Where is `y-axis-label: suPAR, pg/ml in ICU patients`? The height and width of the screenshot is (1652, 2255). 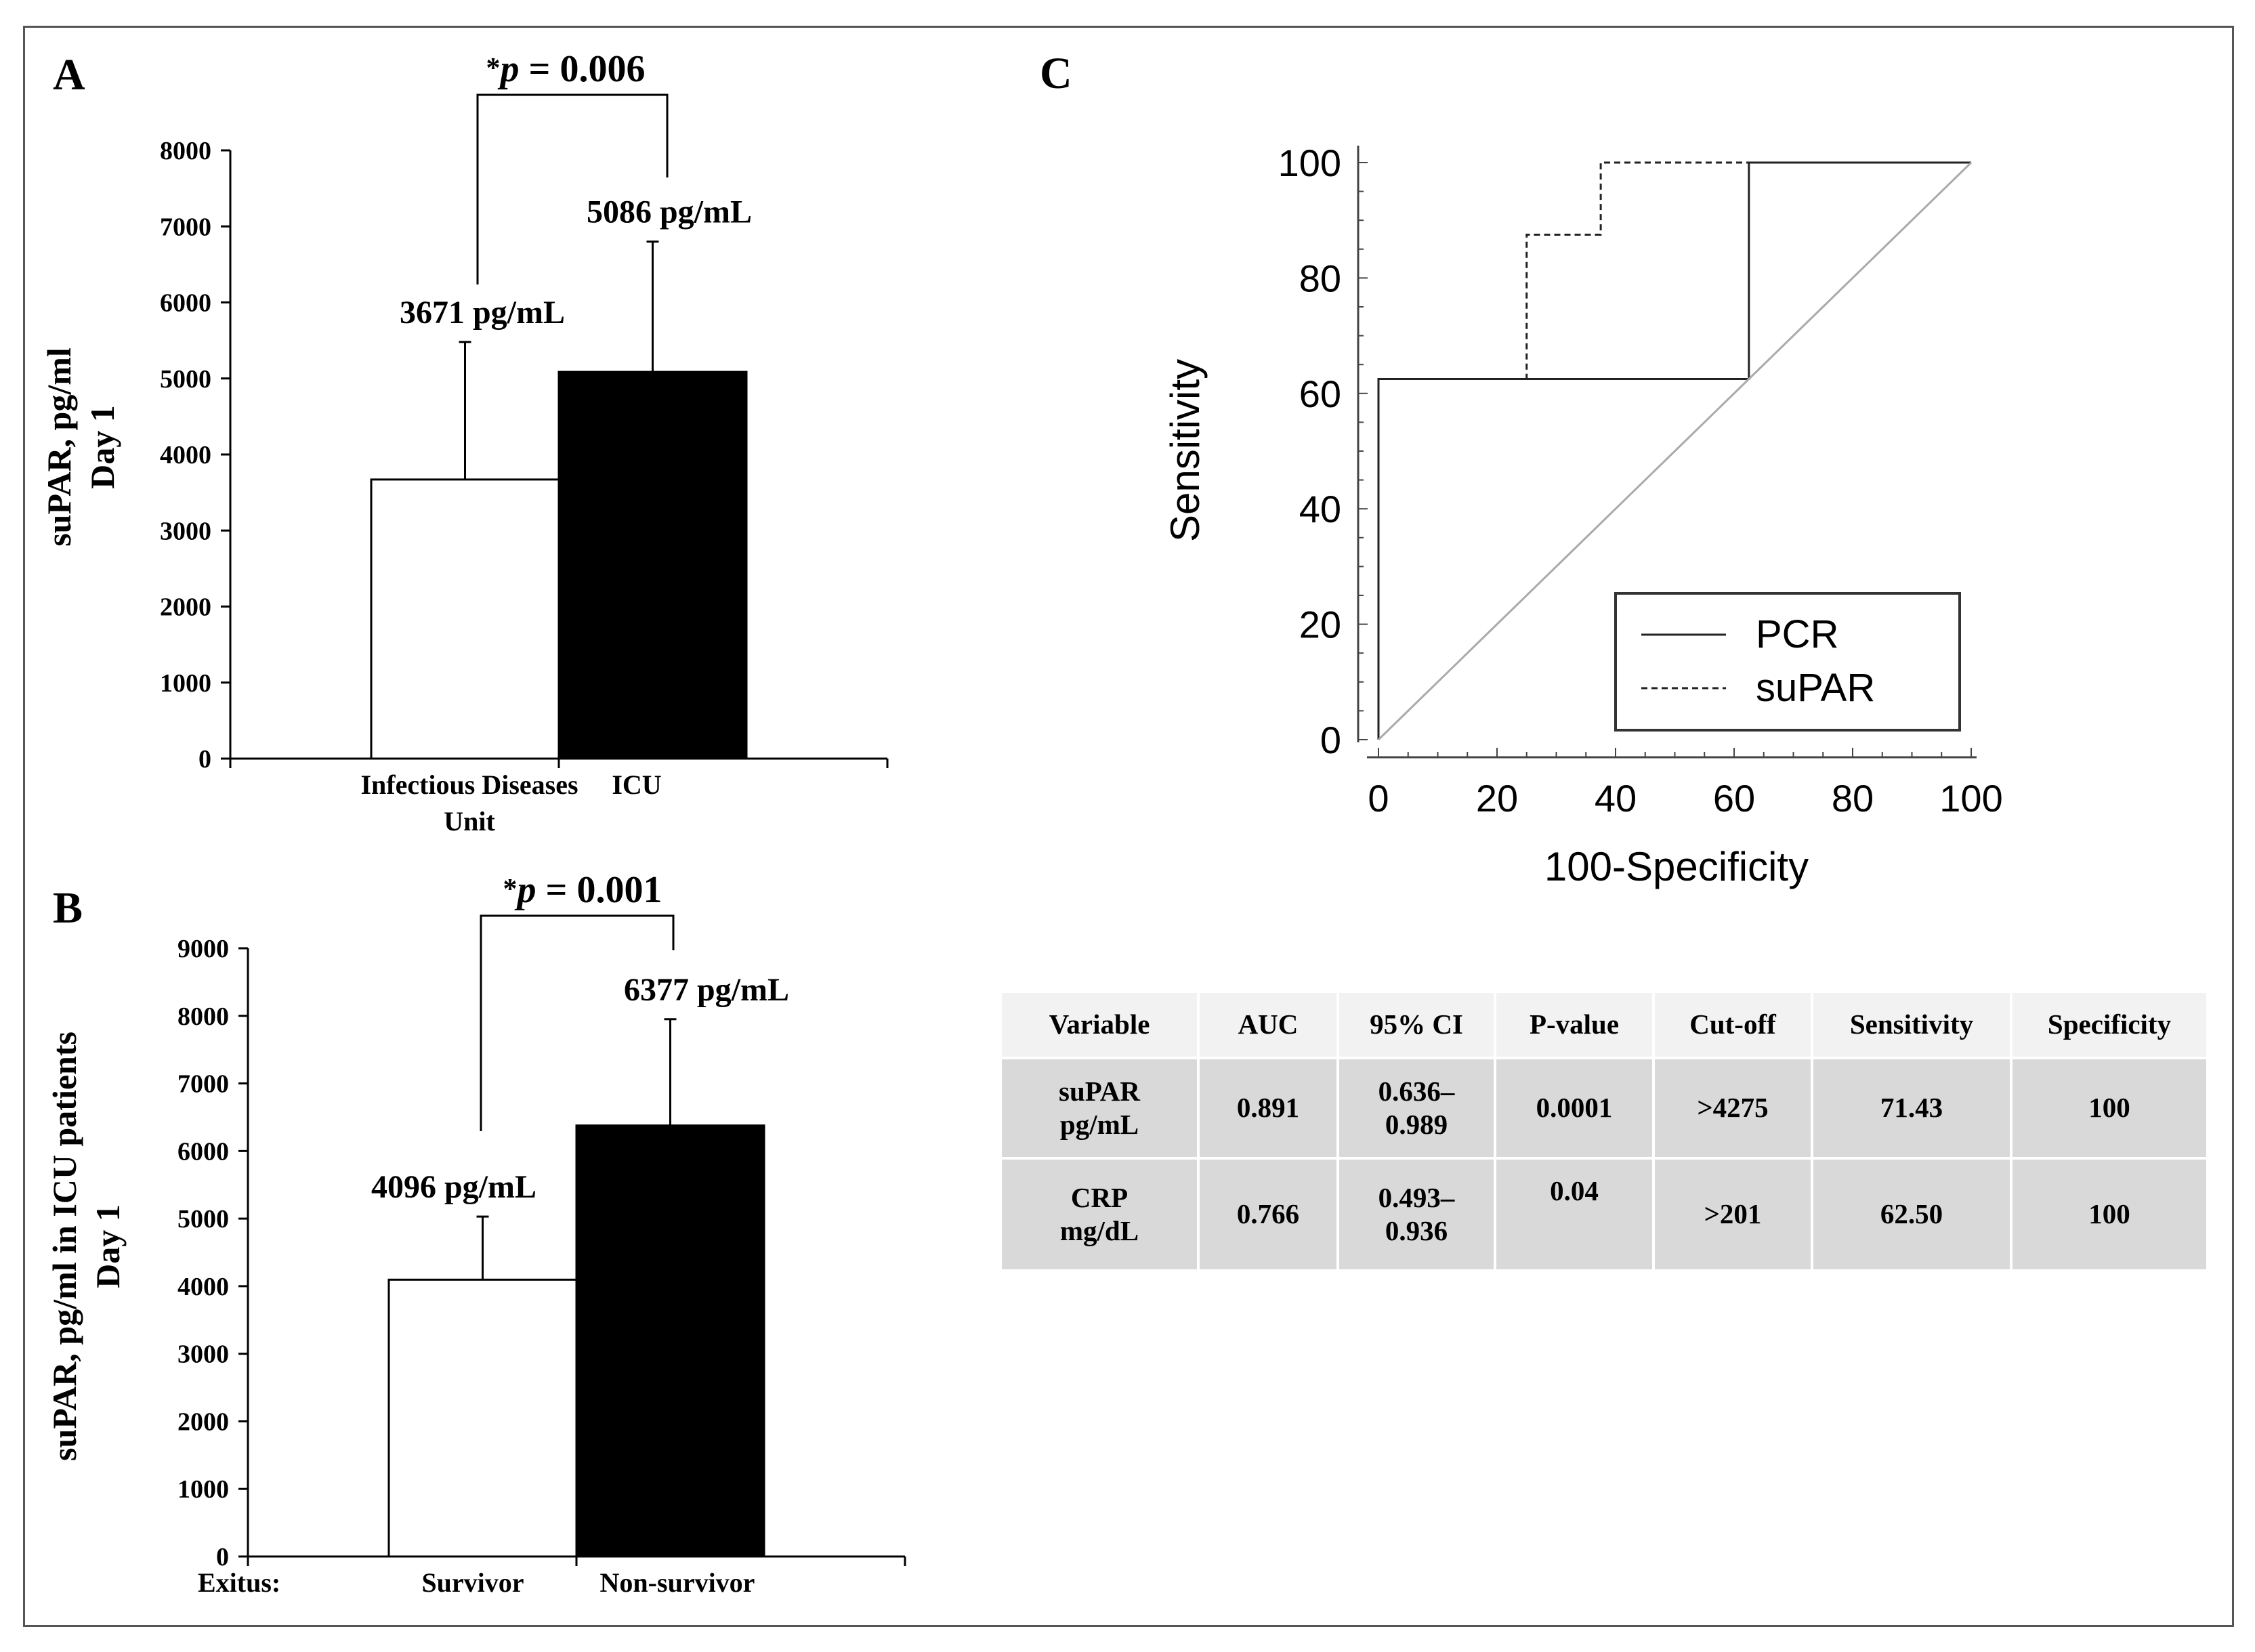 y-axis-label: suPAR, pg/ml in ICU patients is located at coordinates (64, 1246).